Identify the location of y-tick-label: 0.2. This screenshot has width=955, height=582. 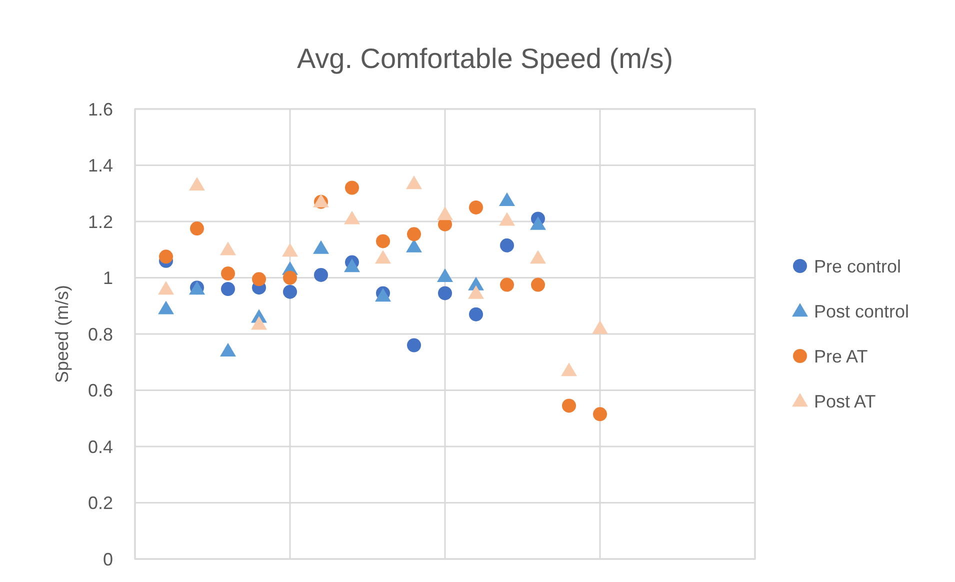
(100, 503).